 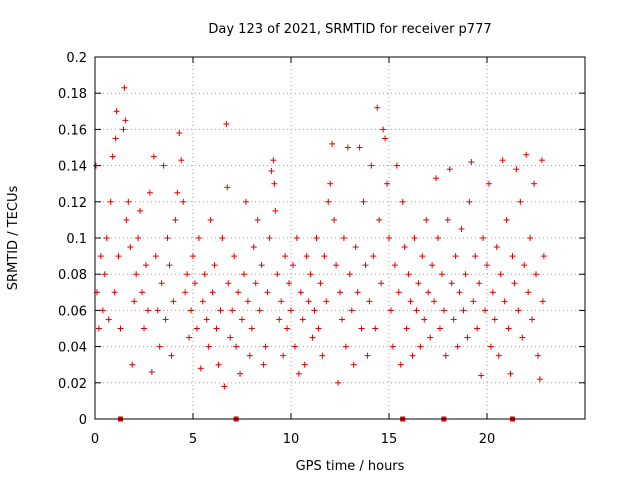 I want to click on y-tick-label: 0.08, so click(x=72, y=275).